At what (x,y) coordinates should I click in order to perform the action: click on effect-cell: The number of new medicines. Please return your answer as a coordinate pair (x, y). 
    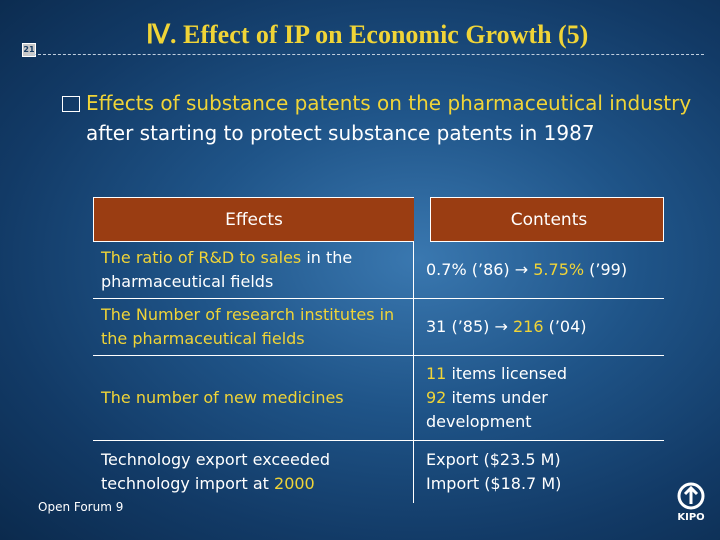
    Looking at the image, I should click on (253, 398).